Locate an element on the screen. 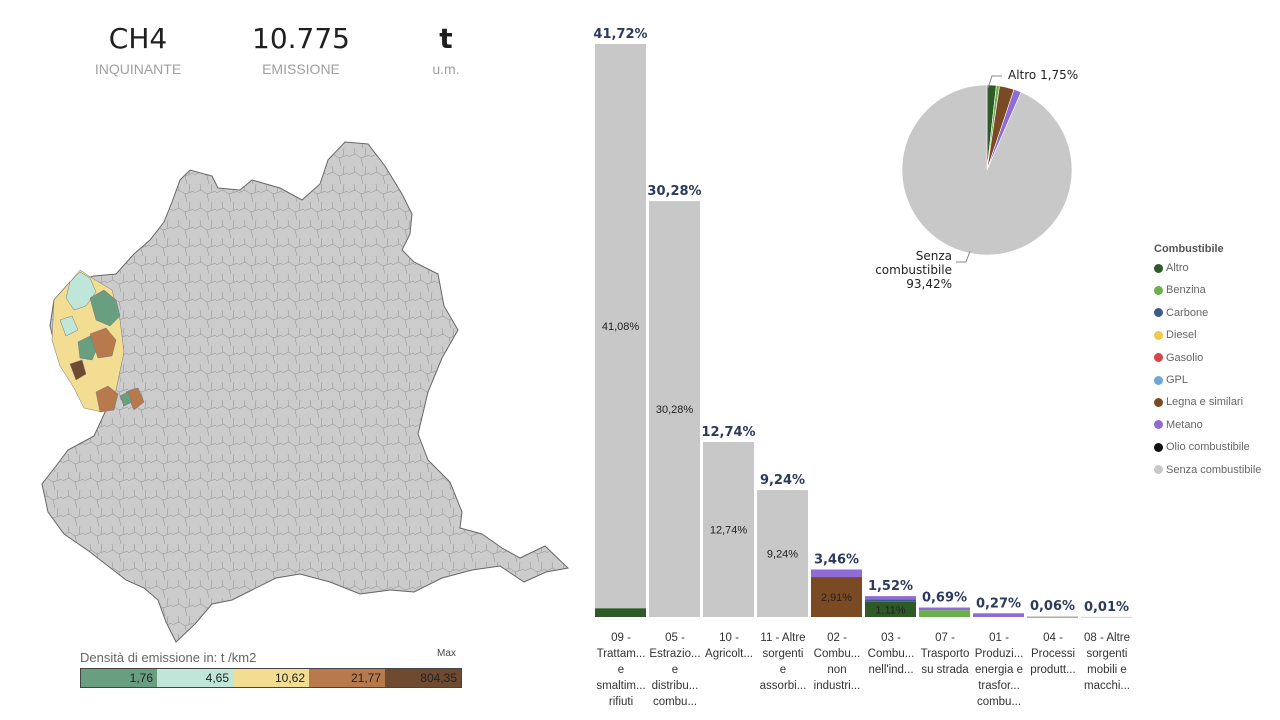 This screenshot has width=1280, height=720. highlighted-municipalities is located at coordinates (98, 341).